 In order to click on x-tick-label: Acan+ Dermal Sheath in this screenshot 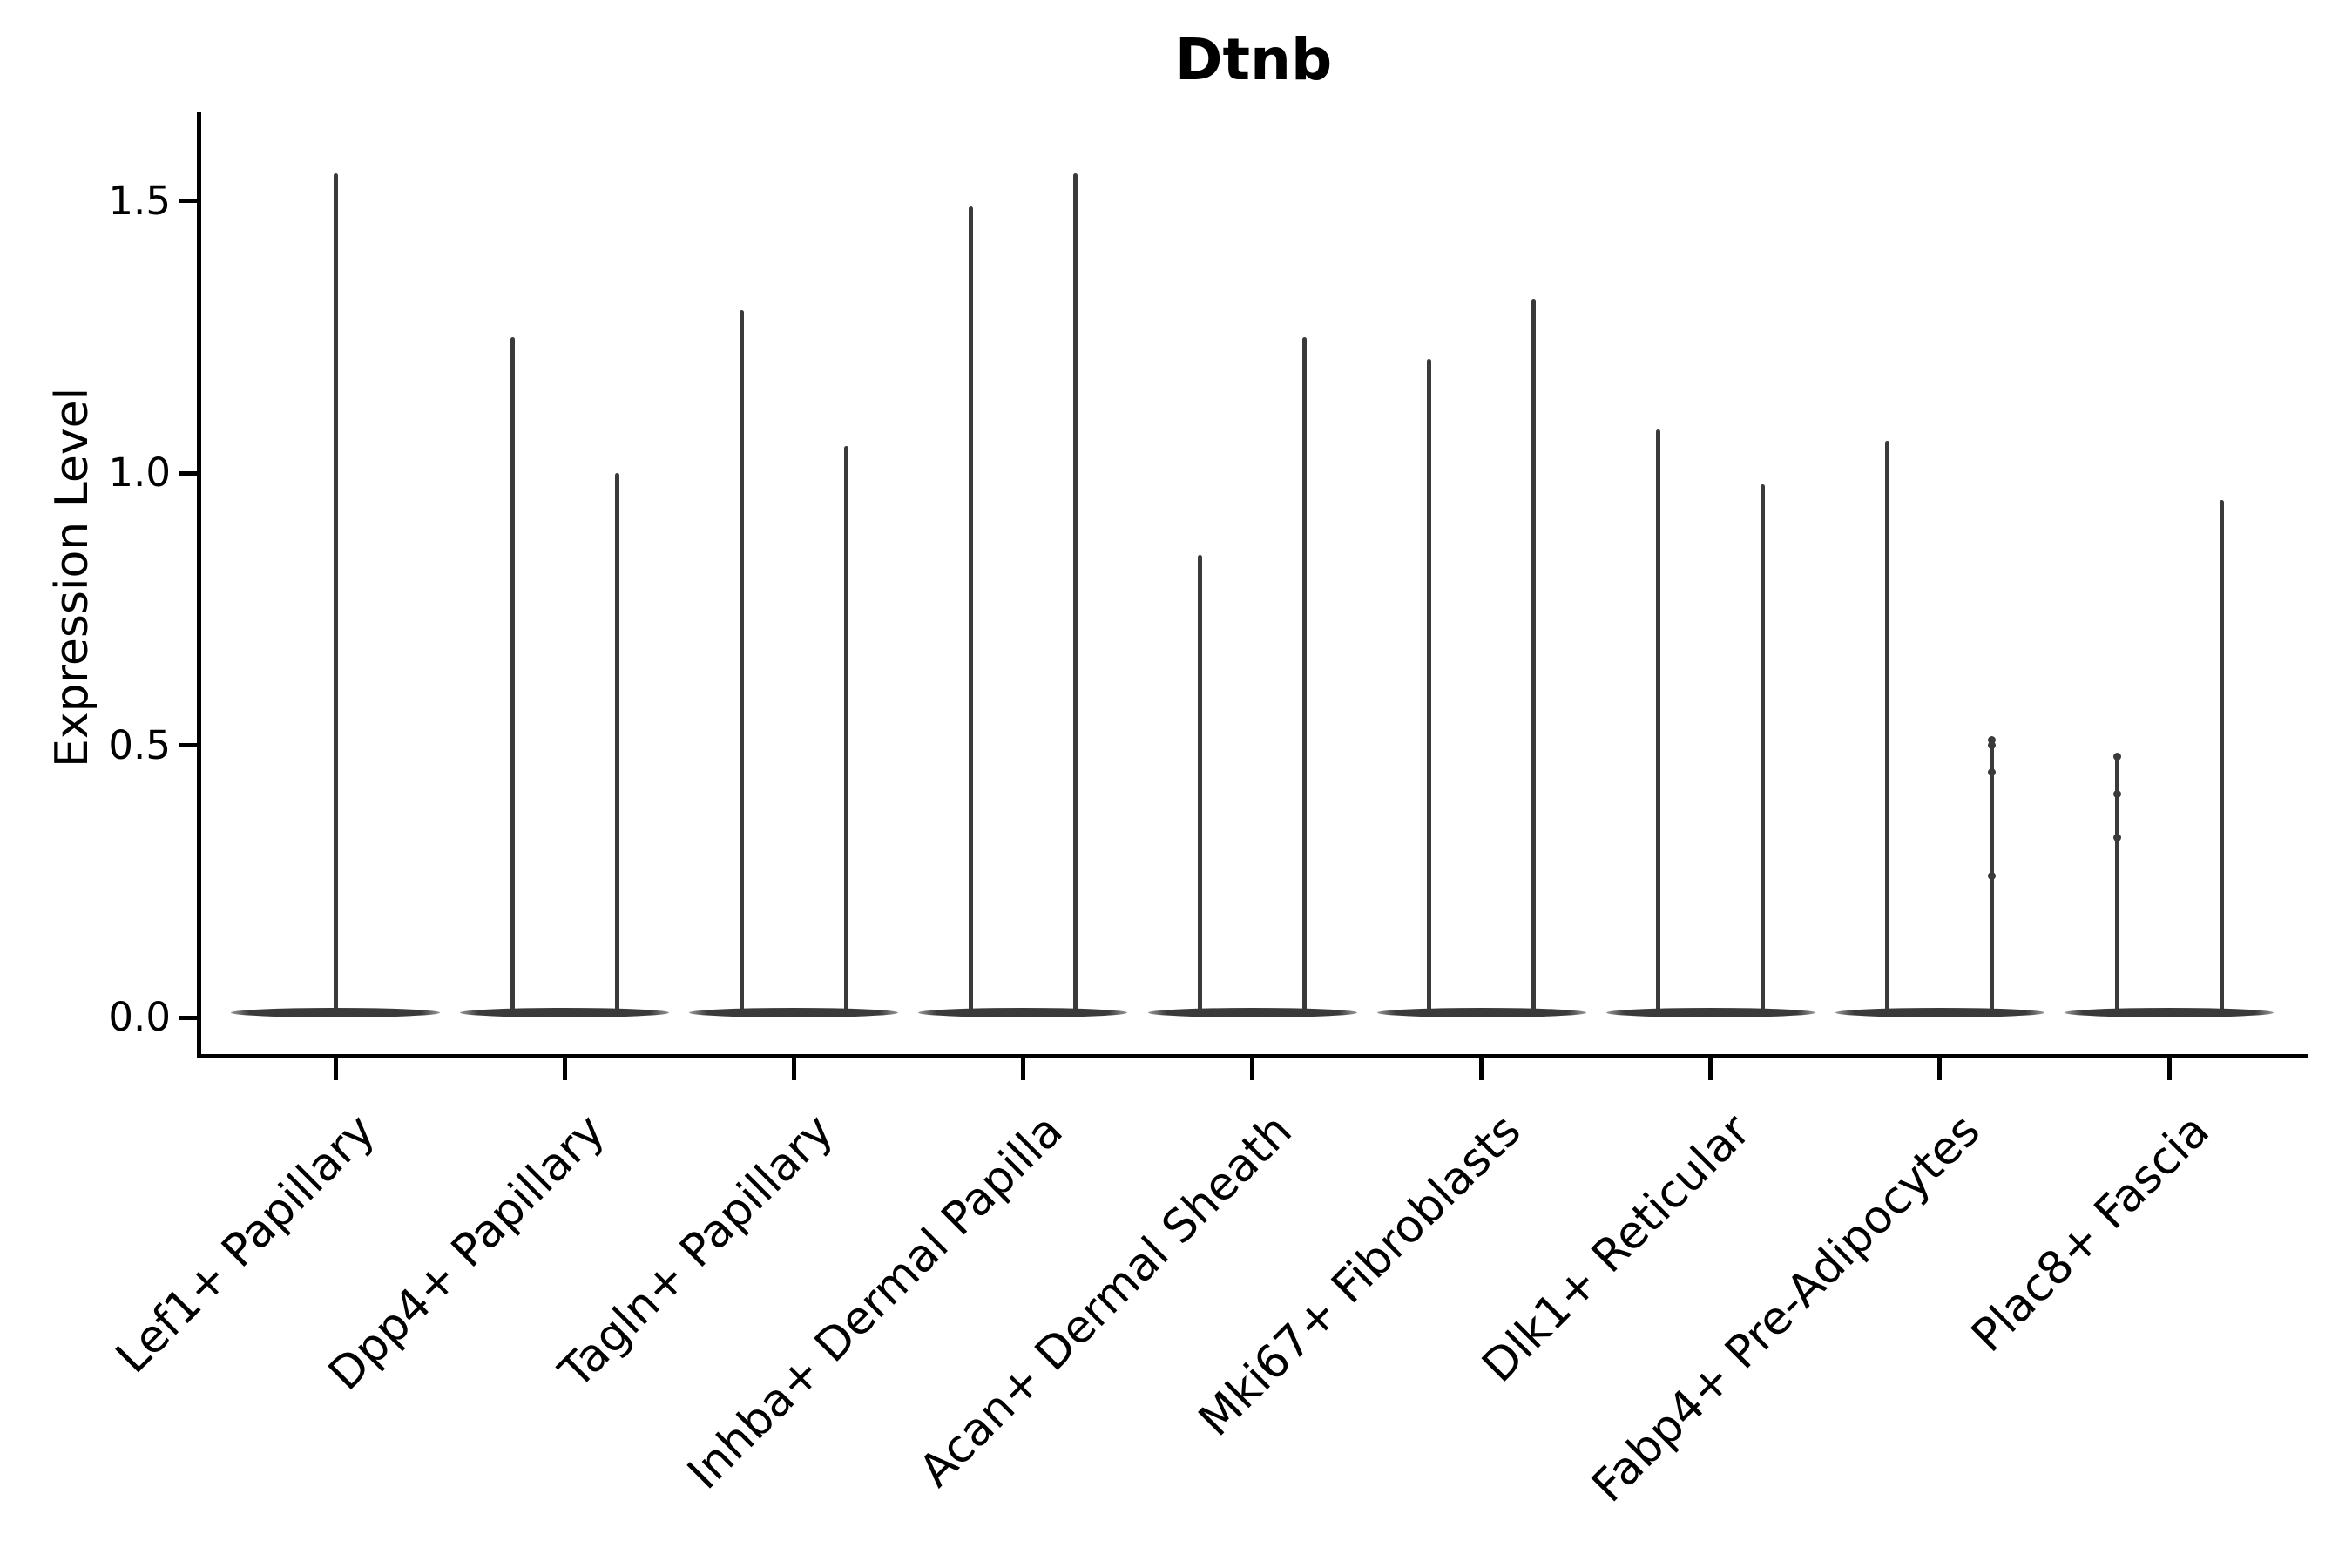, I will do `click(1105, 1301)`.